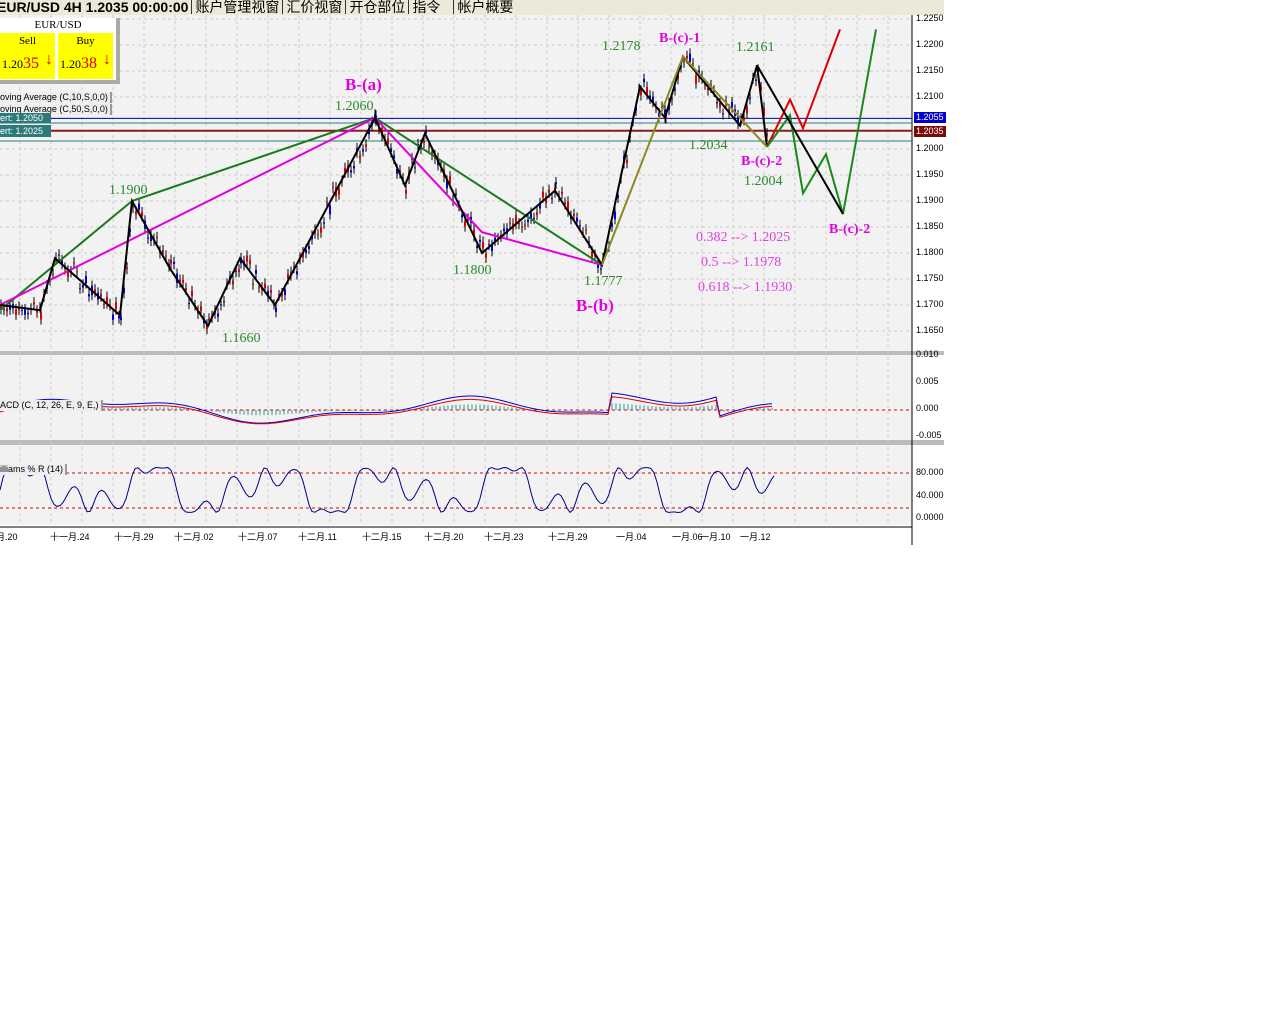 The height and width of the screenshot is (1024, 1280). I want to click on date-tick: 十二月.20, so click(444, 537).